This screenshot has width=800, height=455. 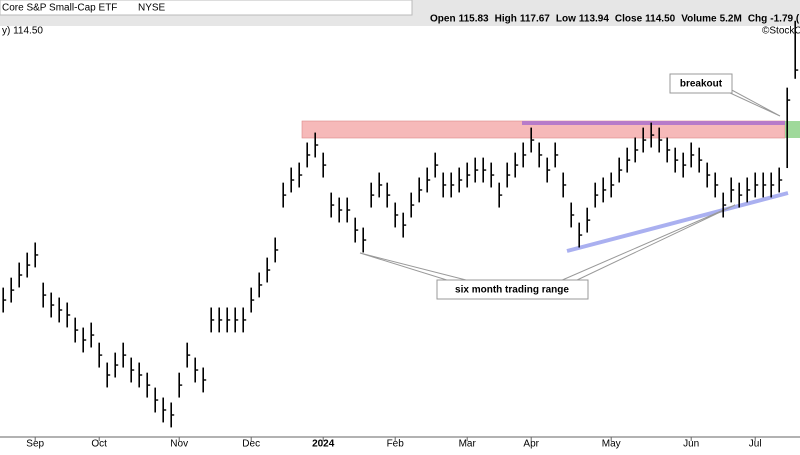 I want to click on breakout-box, so click(x=701, y=83).